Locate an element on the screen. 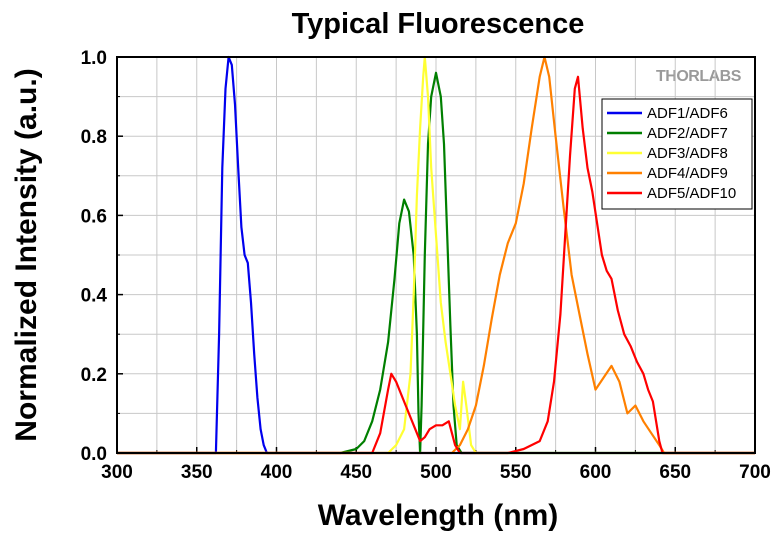 The height and width of the screenshot is (535, 780). chart-title: Typical Fluorescence is located at coordinates (438, 24).